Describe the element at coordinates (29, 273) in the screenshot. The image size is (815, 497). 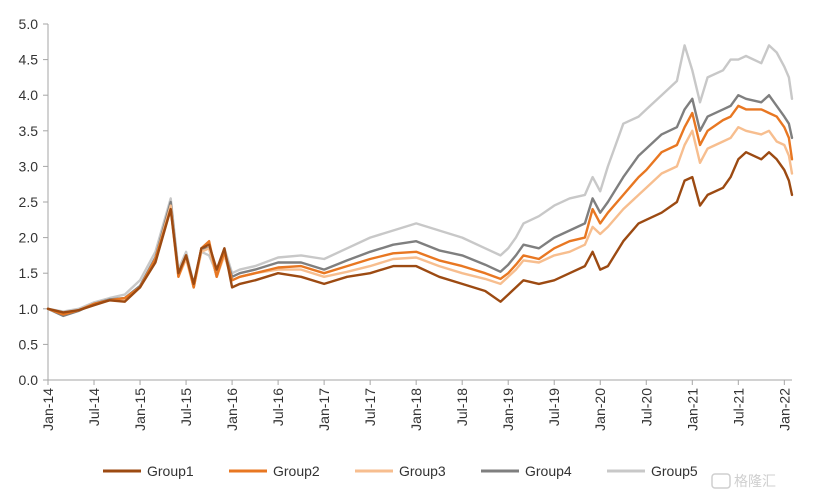
I see `y-tick-label: 1.5` at that location.